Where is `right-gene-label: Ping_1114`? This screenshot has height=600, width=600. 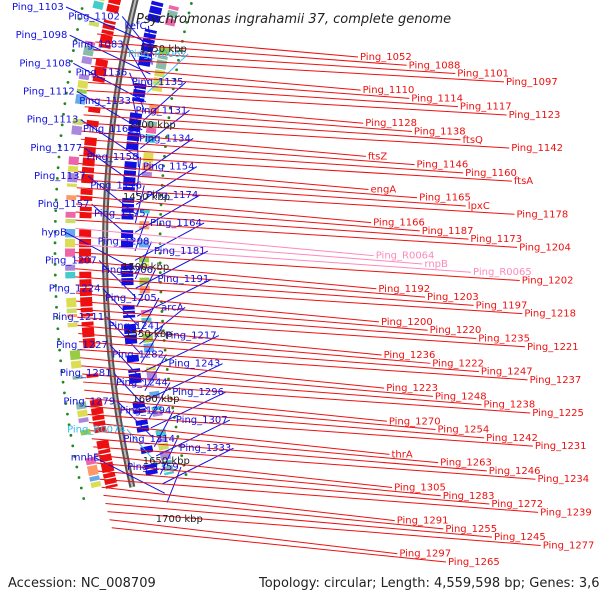 right-gene-label: Ping_1114 is located at coordinates (437, 98).